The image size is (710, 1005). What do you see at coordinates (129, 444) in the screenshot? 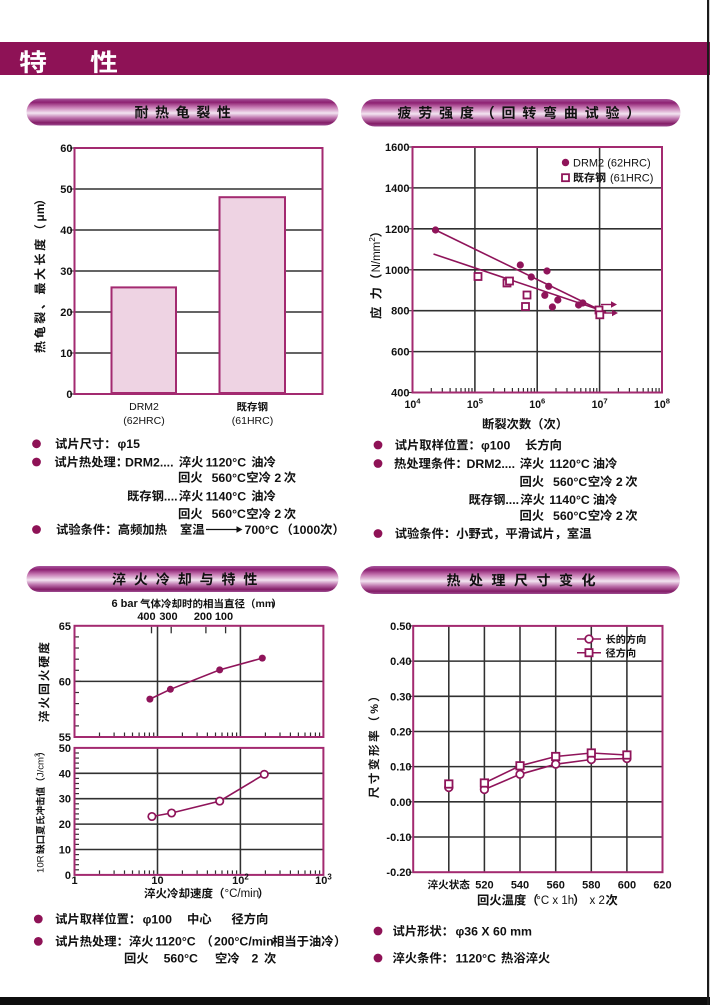
I see `svg-text: φ15` at bounding box center [129, 444].